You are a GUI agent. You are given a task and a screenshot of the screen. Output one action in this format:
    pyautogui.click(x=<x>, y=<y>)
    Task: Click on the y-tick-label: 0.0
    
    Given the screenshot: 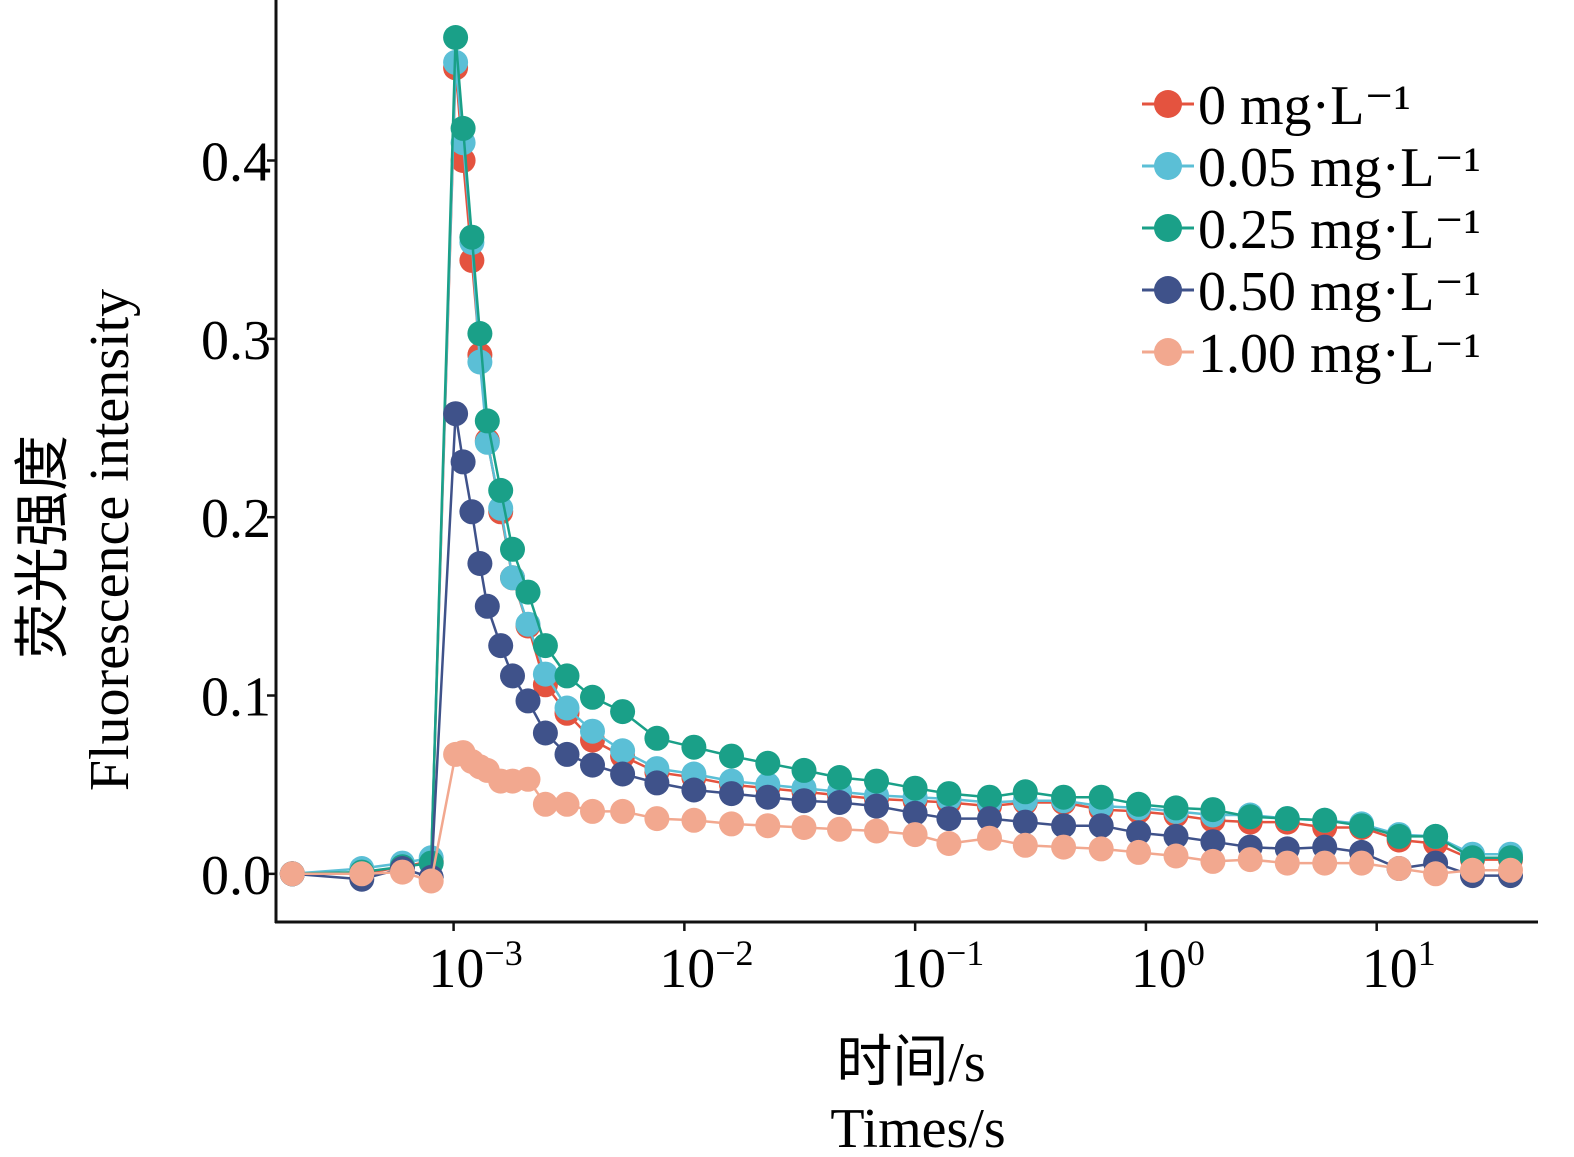 What is the action you would take?
    pyautogui.click(x=236, y=876)
    